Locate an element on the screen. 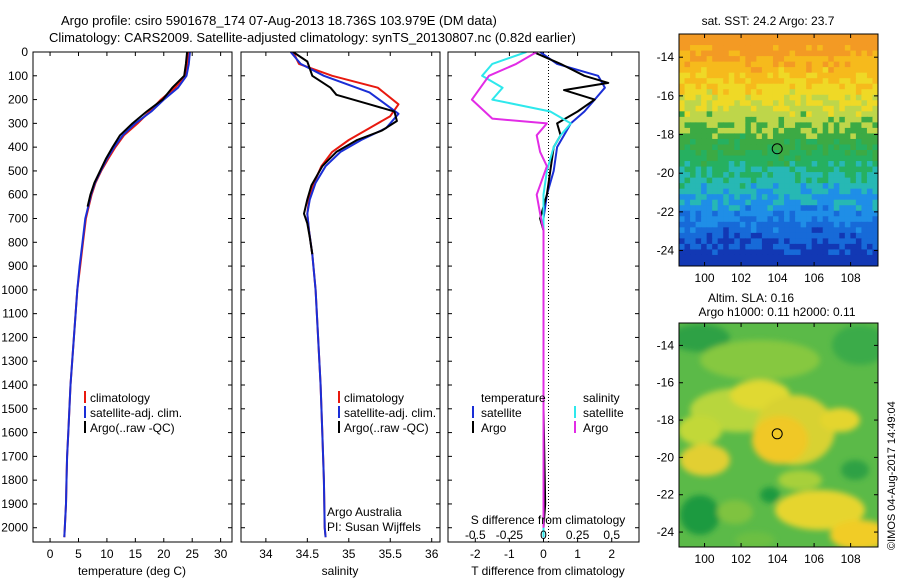 The image size is (900, 580). sst-map-yticks: -14-16-18-20-22-24 is located at coordinates (767, 154).